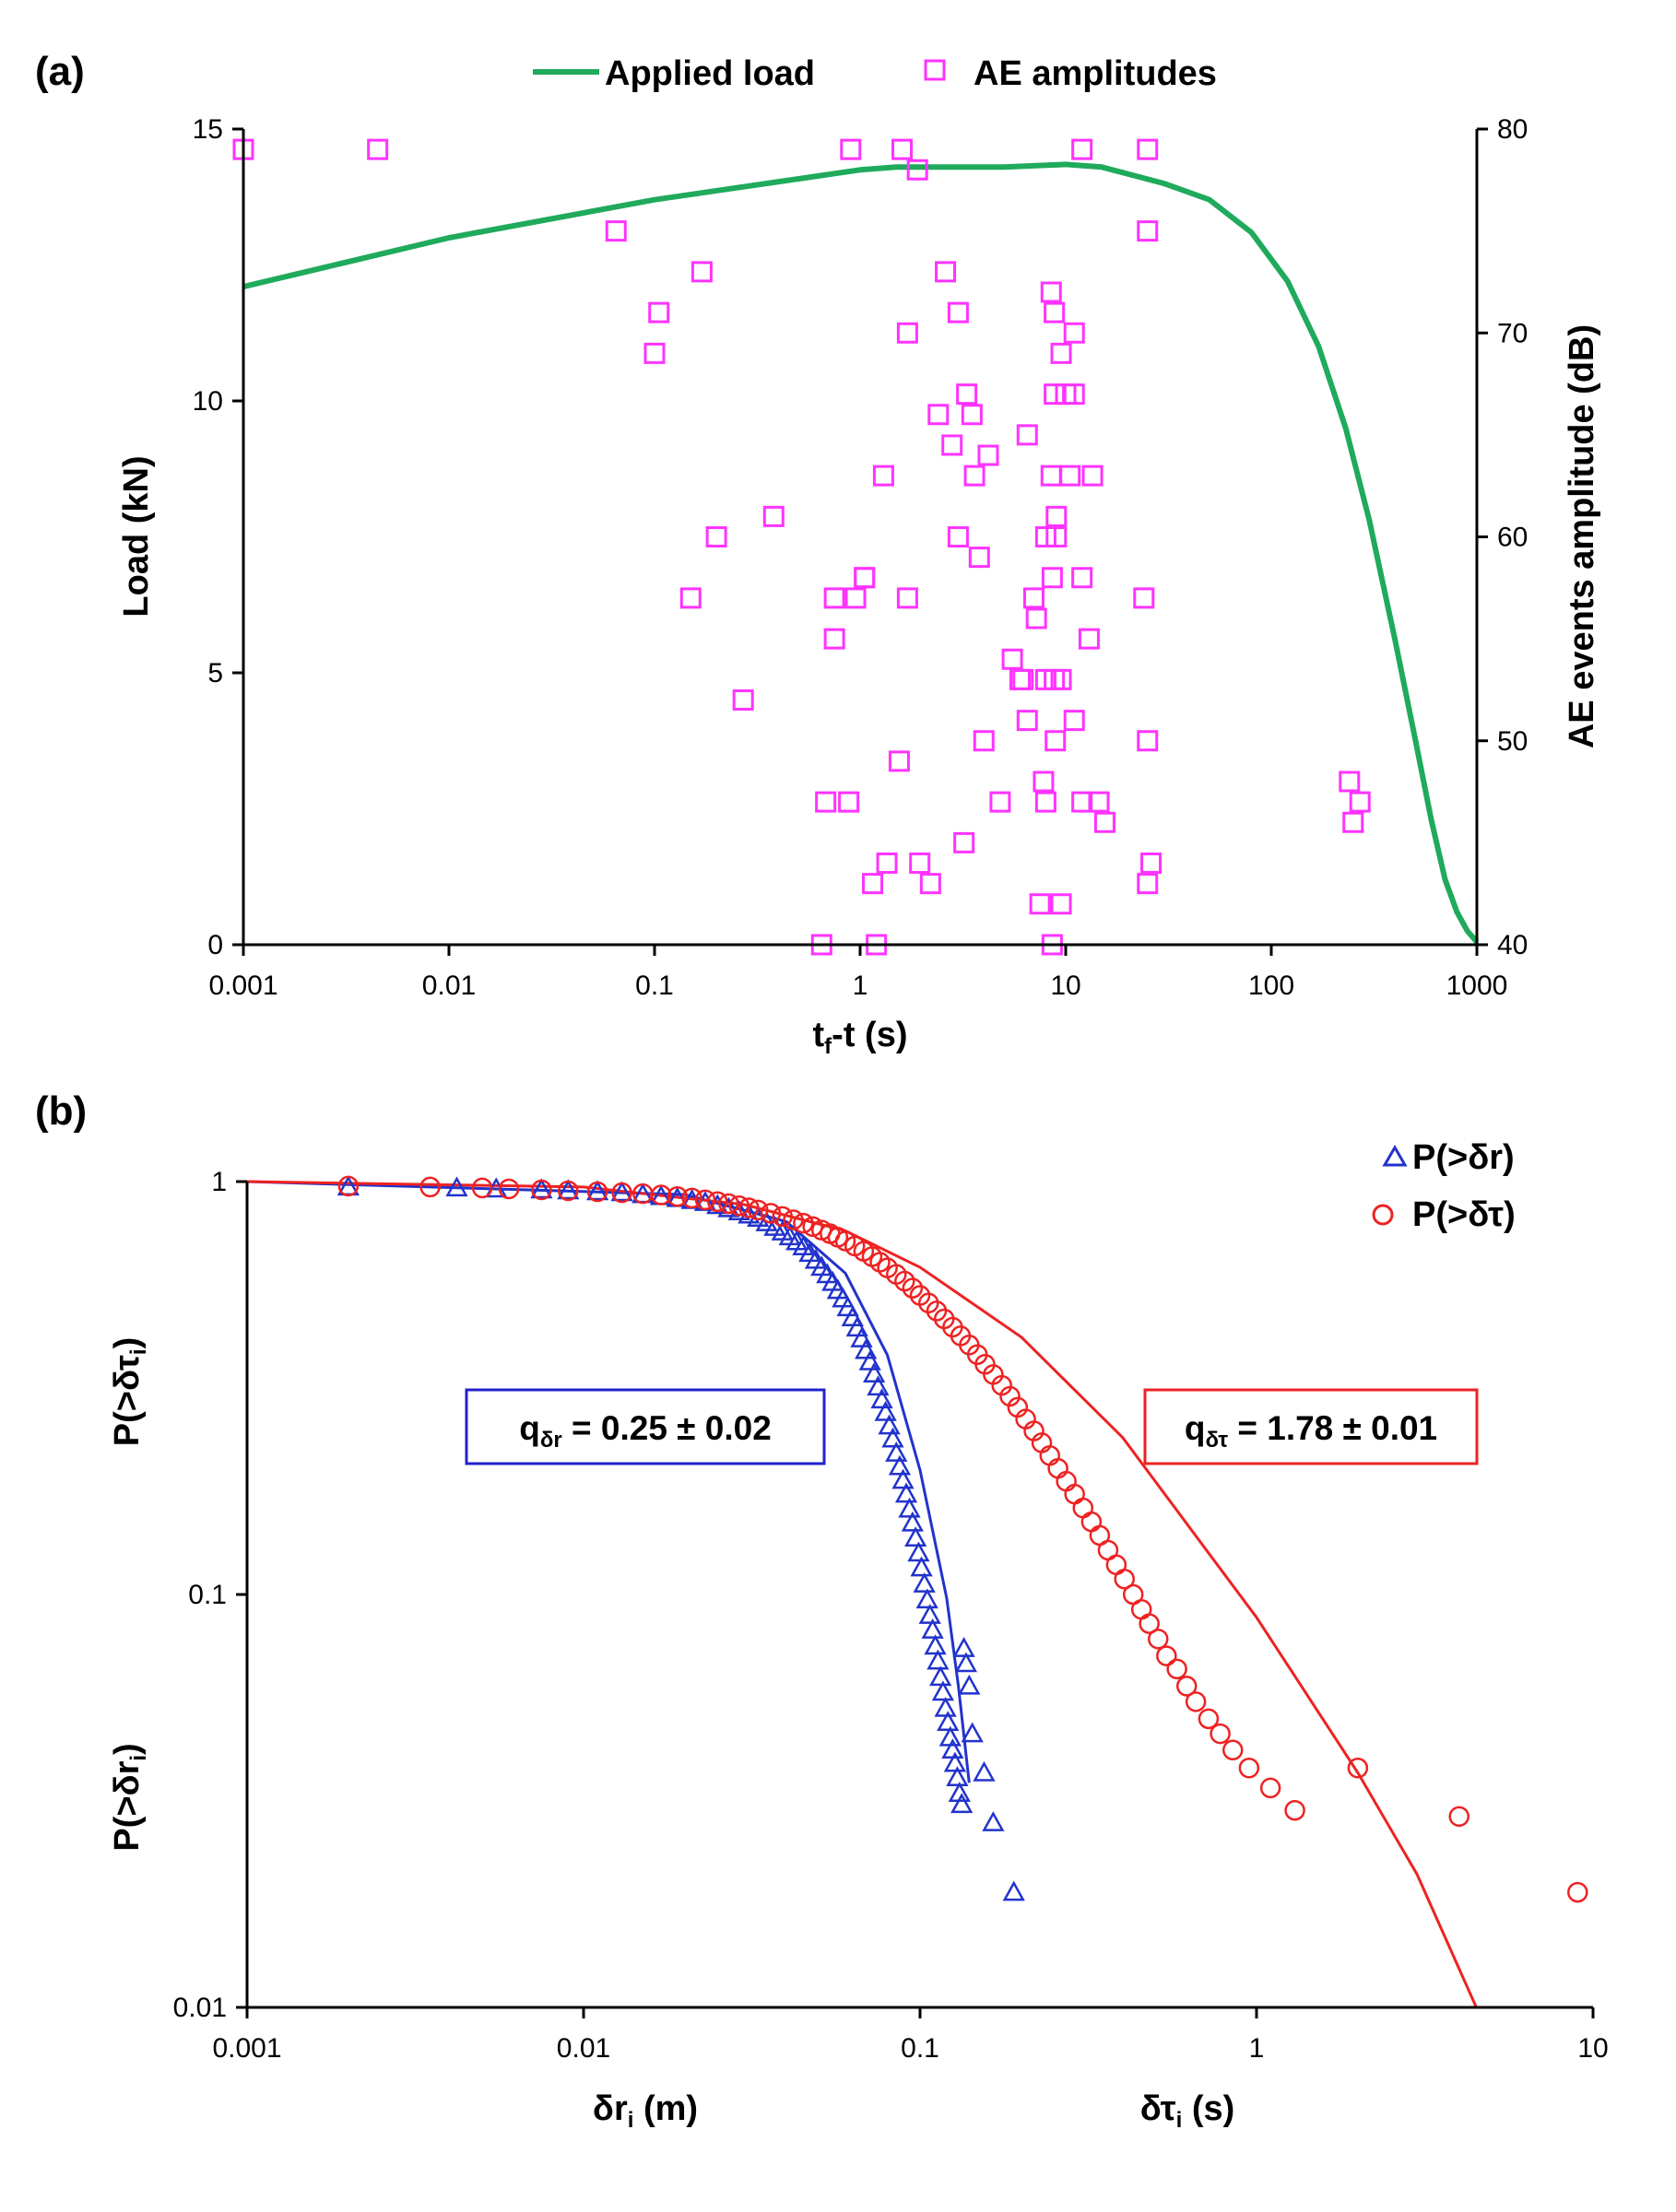 The height and width of the screenshot is (2212, 1676). Describe the element at coordinates (1513, 538) in the screenshot. I see `y2-tick-label: 60` at that location.